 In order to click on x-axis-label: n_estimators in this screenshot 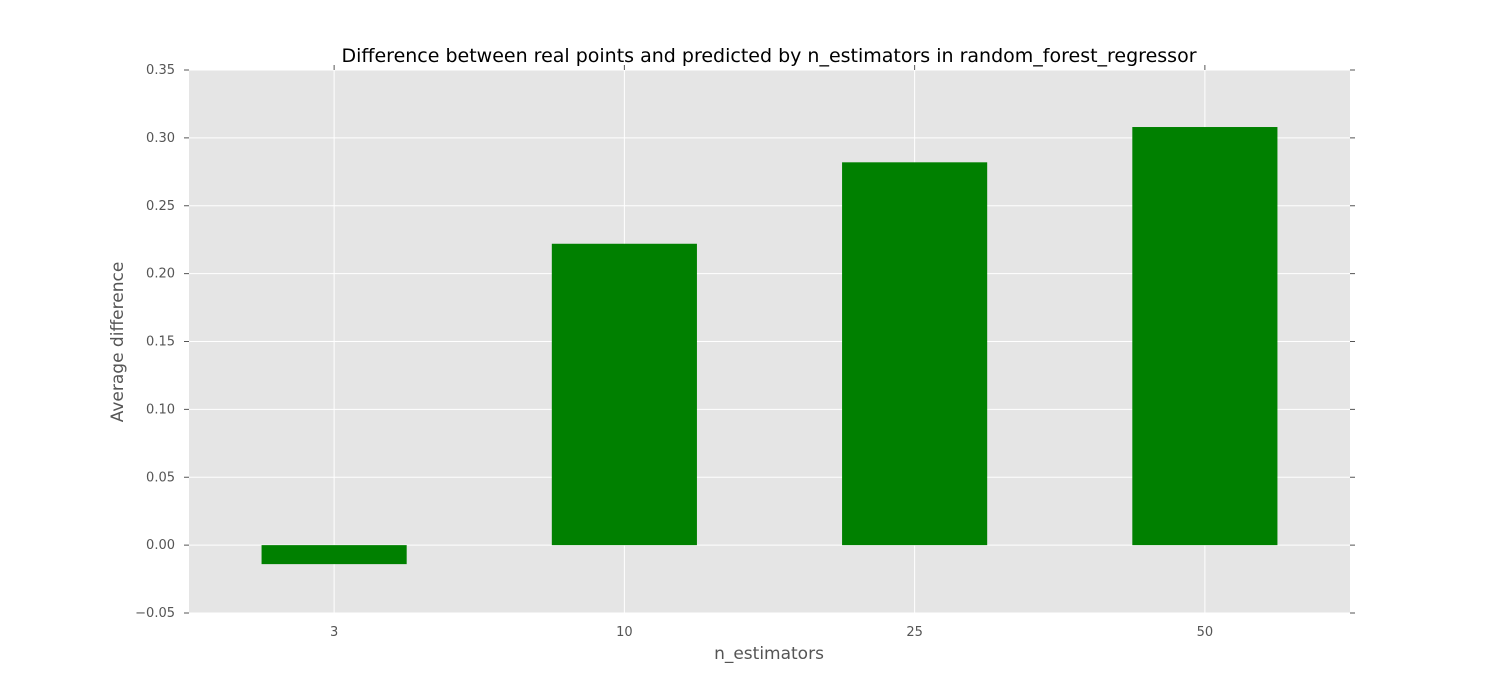, I will do `click(769, 654)`.